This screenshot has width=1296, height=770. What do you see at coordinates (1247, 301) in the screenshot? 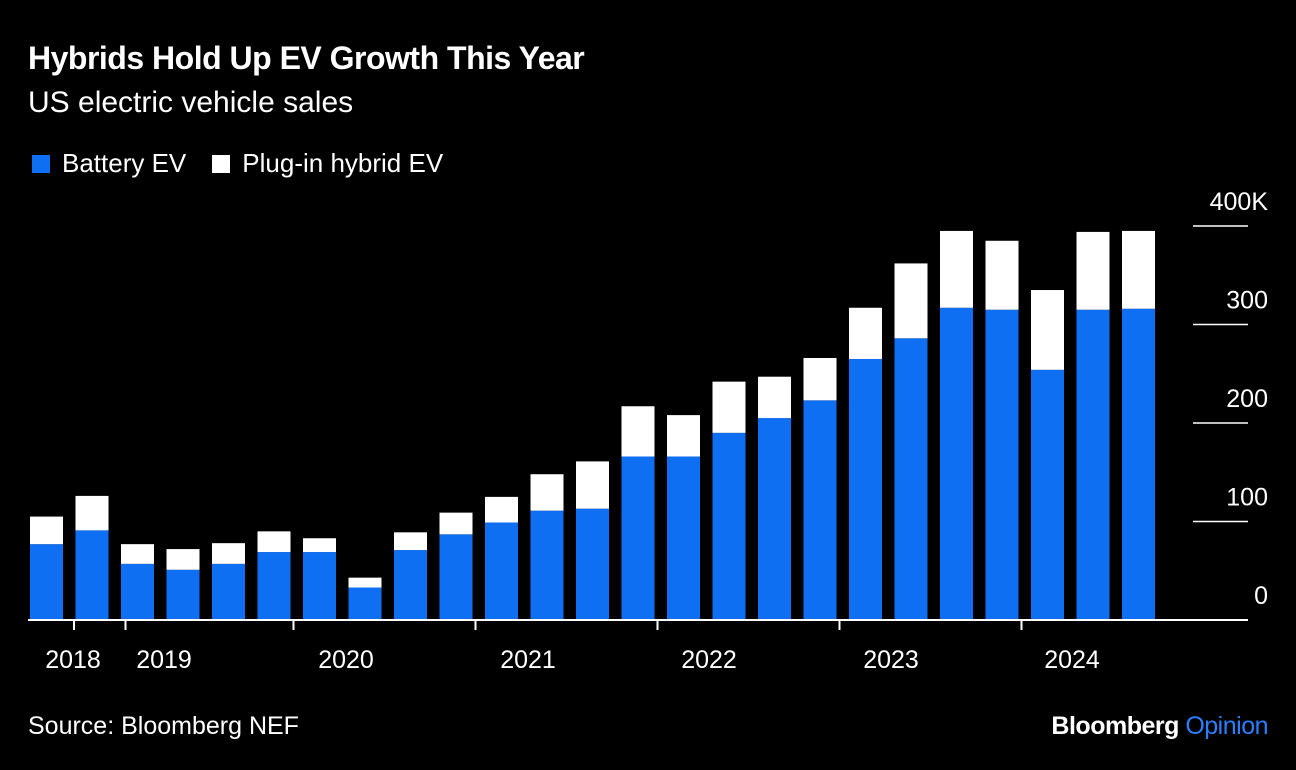
I see `y-tick-label: 300` at bounding box center [1247, 301].